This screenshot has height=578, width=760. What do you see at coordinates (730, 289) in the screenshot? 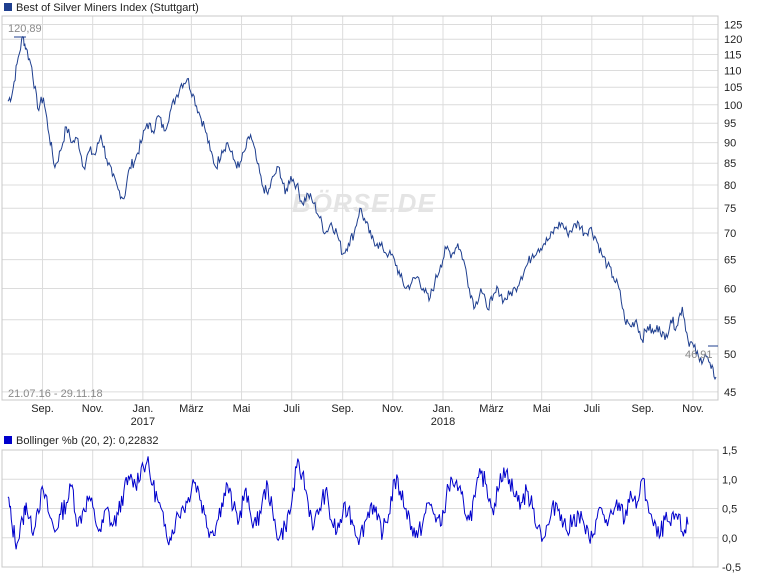
I see `price-y-tick-label: 60` at bounding box center [730, 289].